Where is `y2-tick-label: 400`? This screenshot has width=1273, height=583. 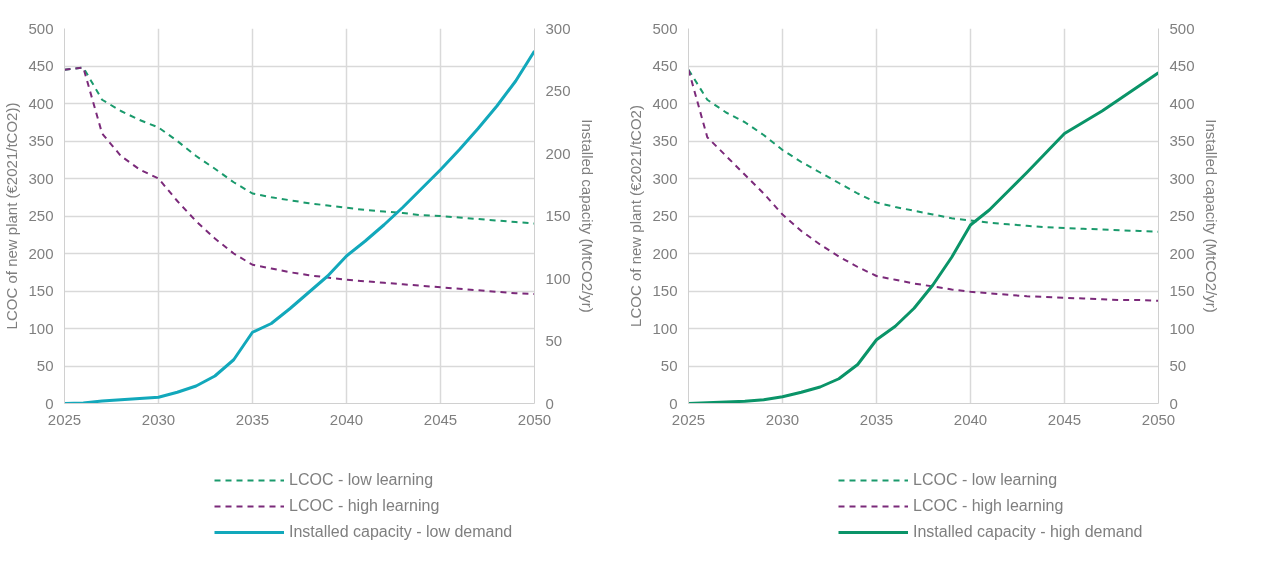
y2-tick-label: 400 is located at coordinates (1182, 103).